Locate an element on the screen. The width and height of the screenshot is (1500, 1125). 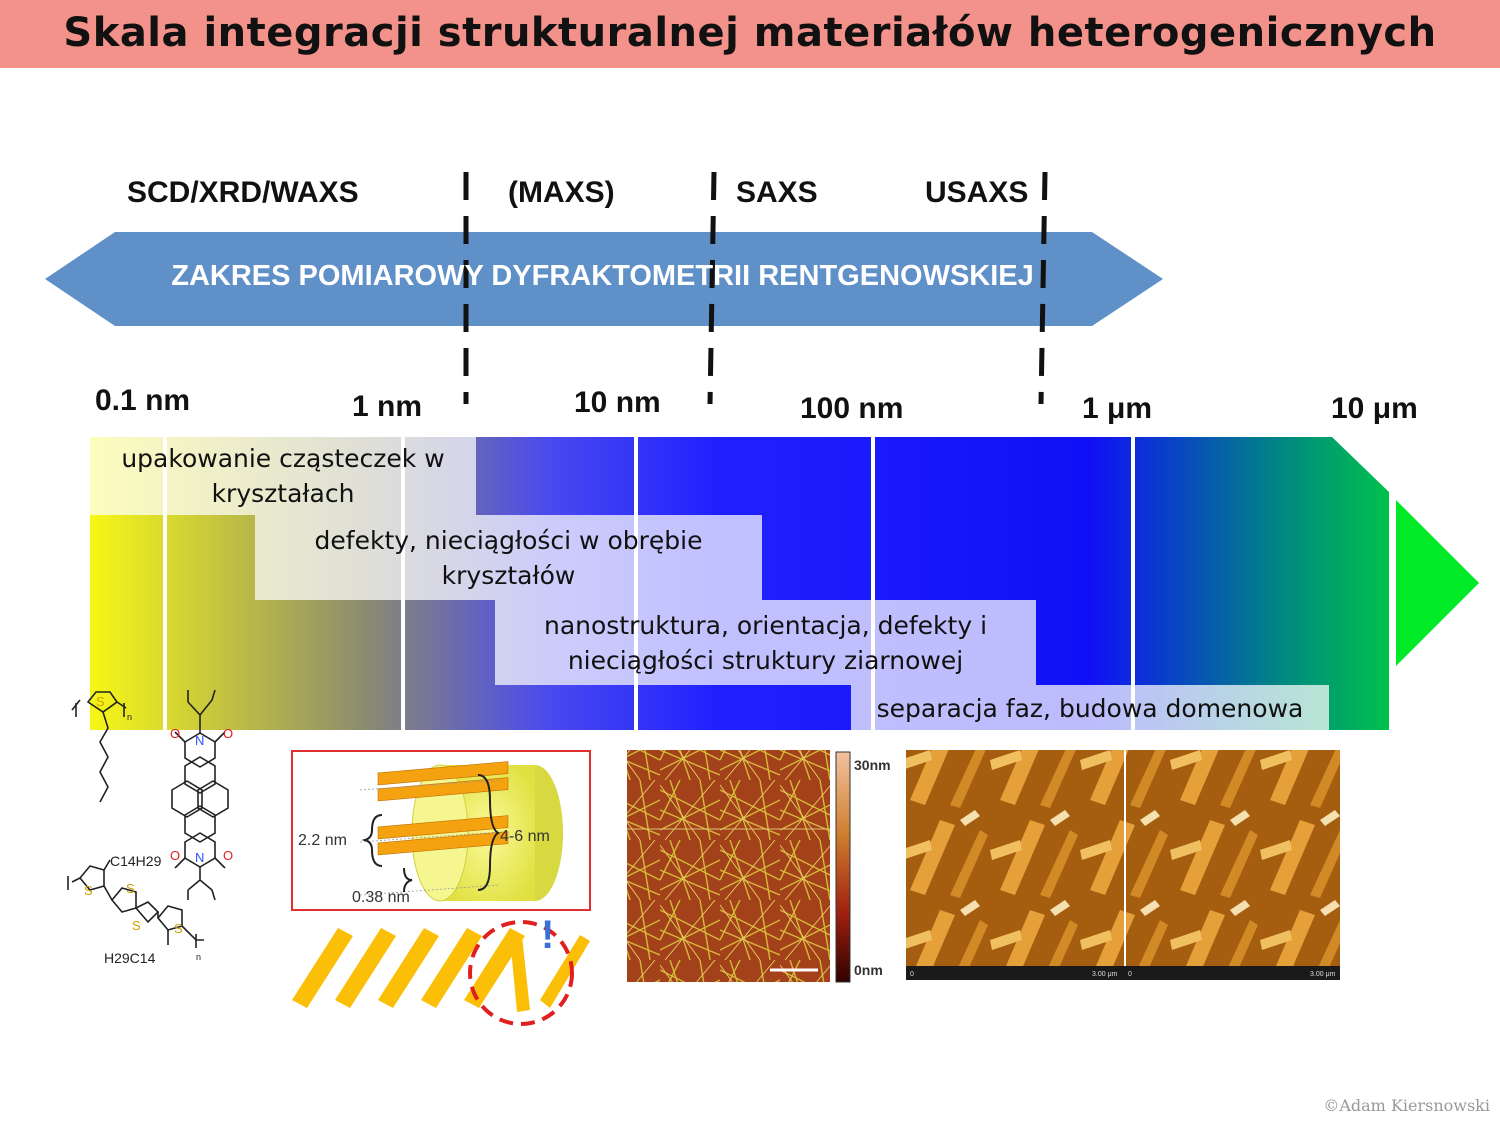
copyright-notice: ©Adam Kiersnowski is located at coordinates (1406, 1105).